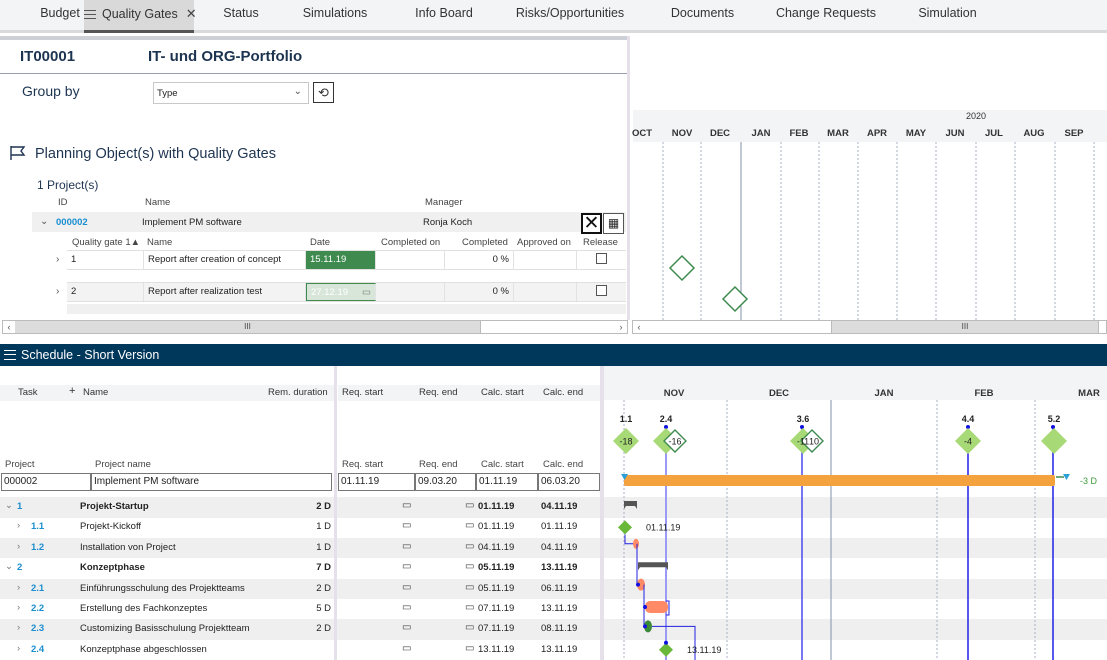  Describe the element at coordinates (602, 513) in the screenshot. I see `gantt-divider` at that location.